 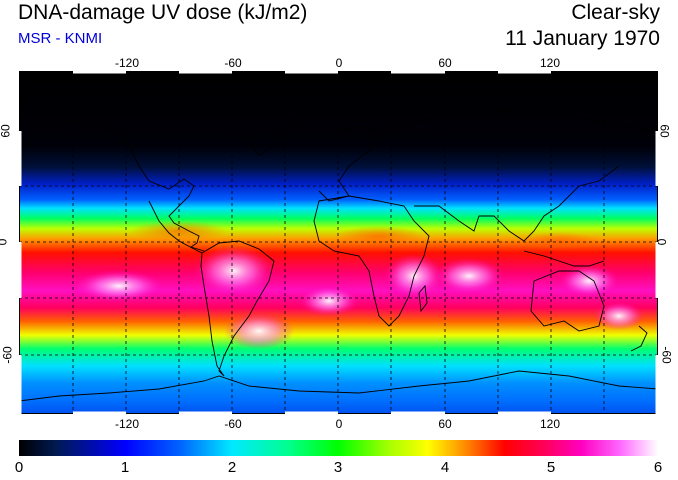 I want to click on colorbar-label-2: 2, so click(x=232, y=467).